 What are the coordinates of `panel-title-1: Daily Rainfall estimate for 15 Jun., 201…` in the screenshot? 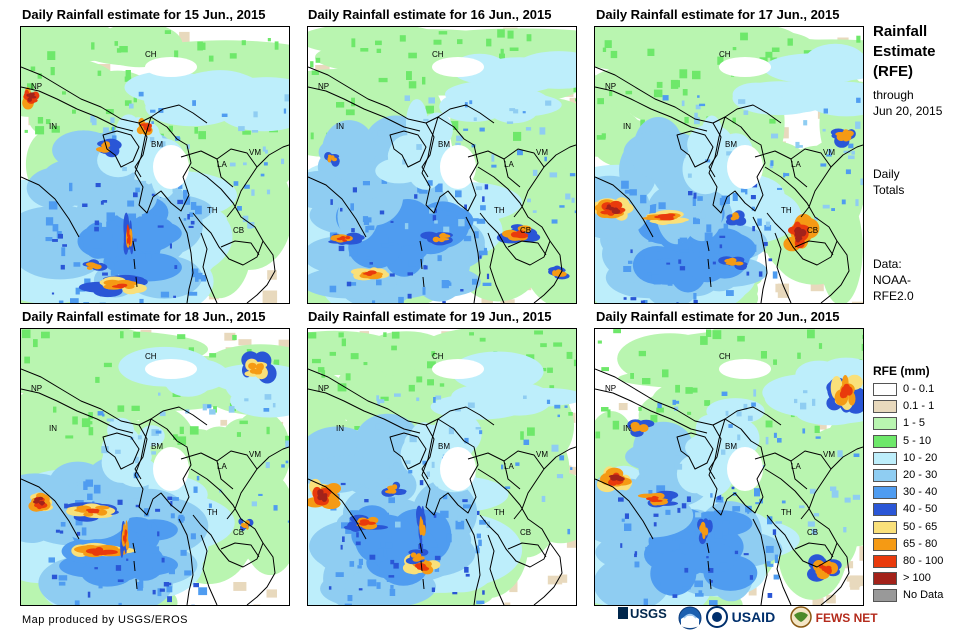 It's located at (144, 14).